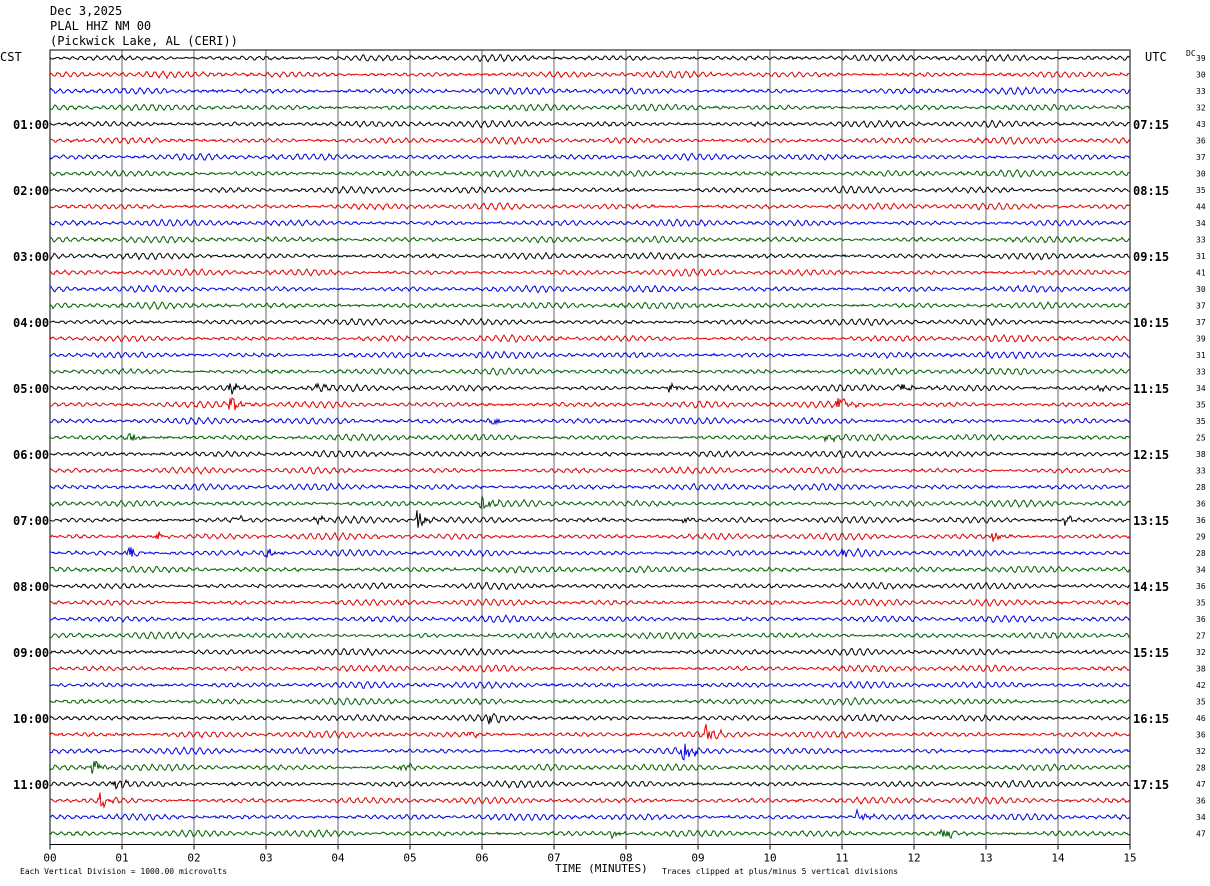 The height and width of the screenshot is (886, 1210). What do you see at coordinates (31, 521) in the screenshot?
I see `left-time-label: 07:00` at bounding box center [31, 521].